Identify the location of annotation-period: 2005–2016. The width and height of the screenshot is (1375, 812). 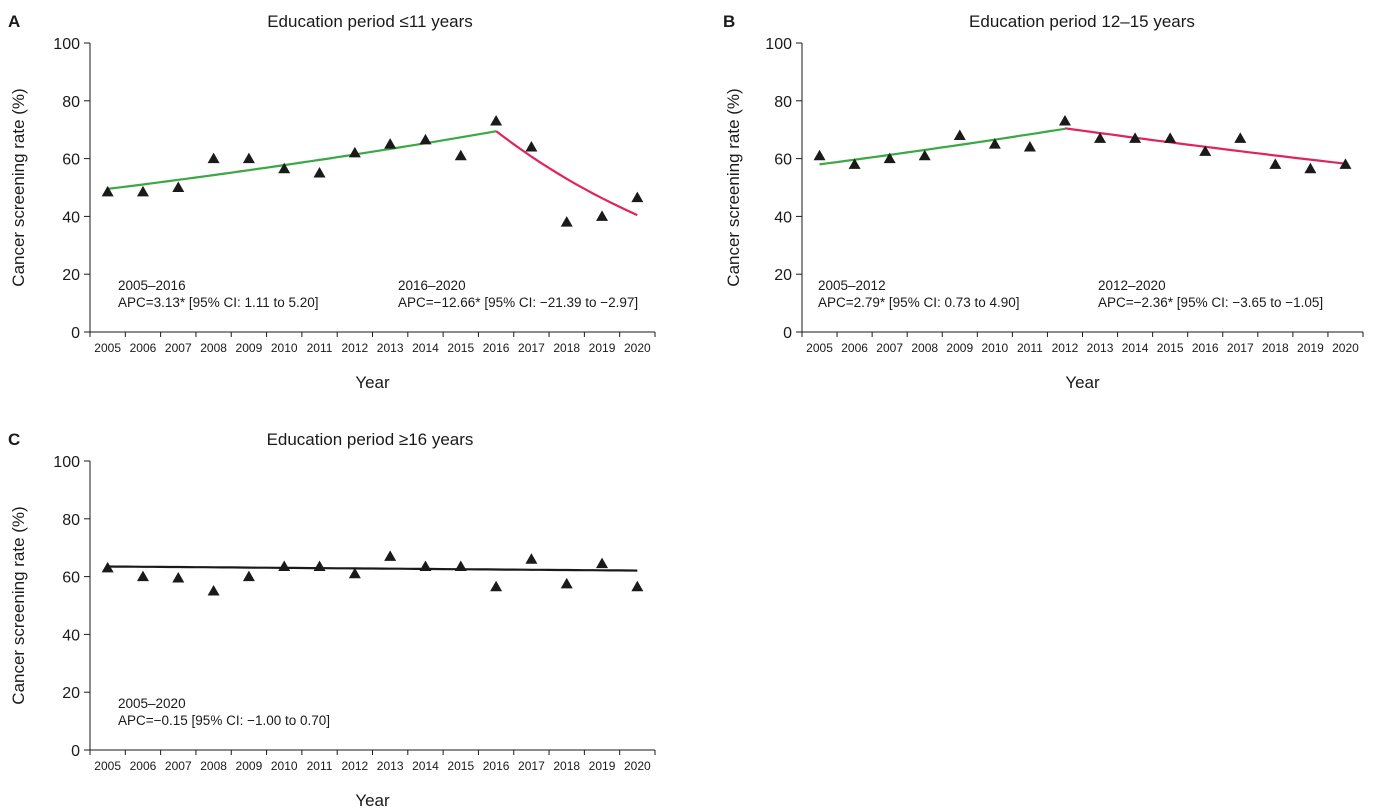
(152, 285).